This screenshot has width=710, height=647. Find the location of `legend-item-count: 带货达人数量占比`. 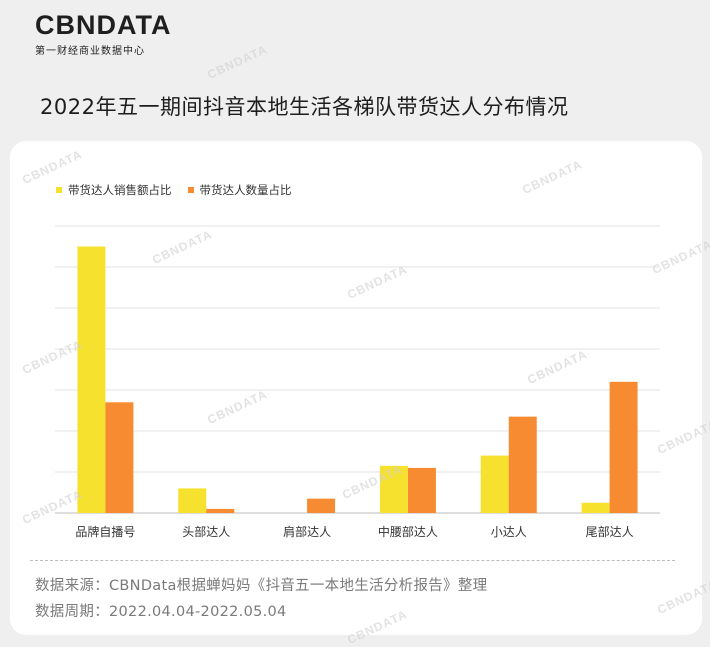

legend-item-count: 带货达人数量占比 is located at coordinates (239, 190).